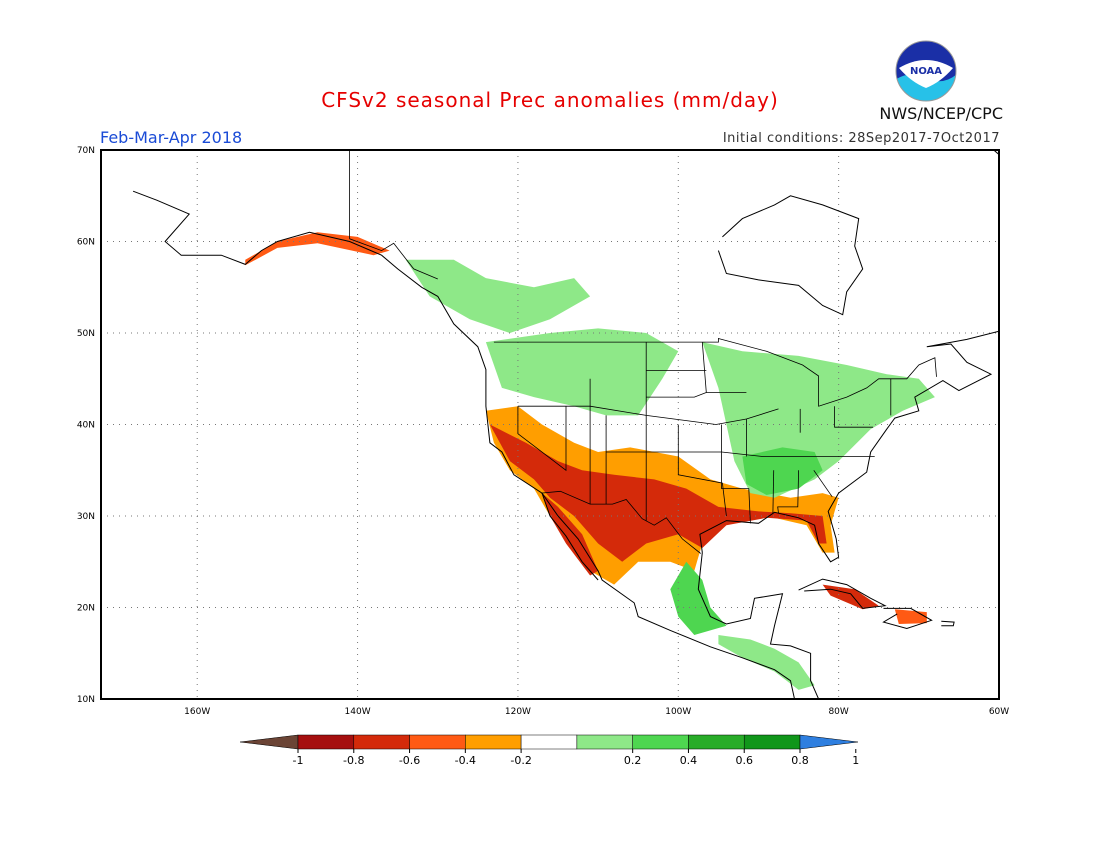  What do you see at coordinates (358, 712) in the screenshot?
I see `lon-tick-label: 140W` at bounding box center [358, 712].